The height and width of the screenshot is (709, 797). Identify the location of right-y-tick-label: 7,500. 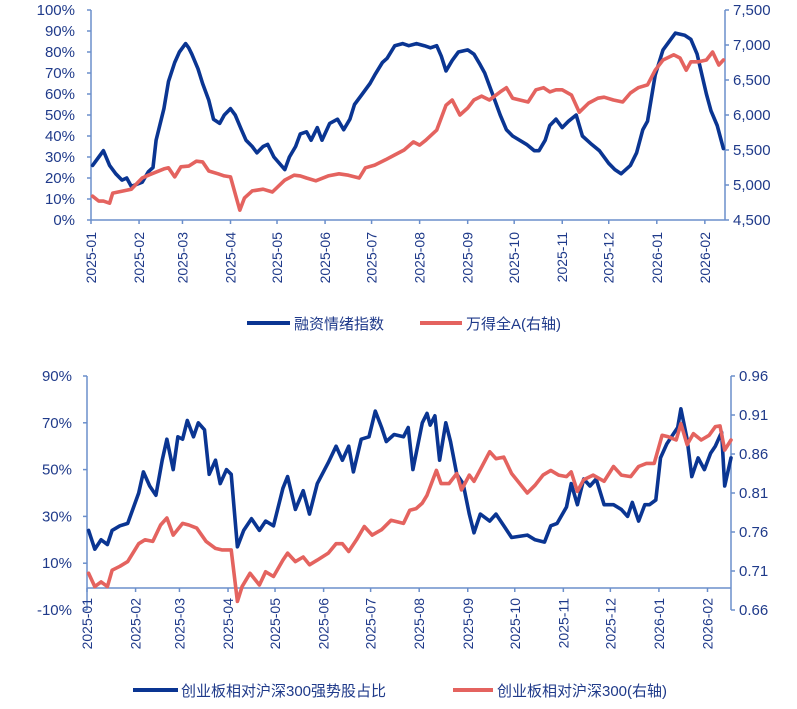
(752, 10).